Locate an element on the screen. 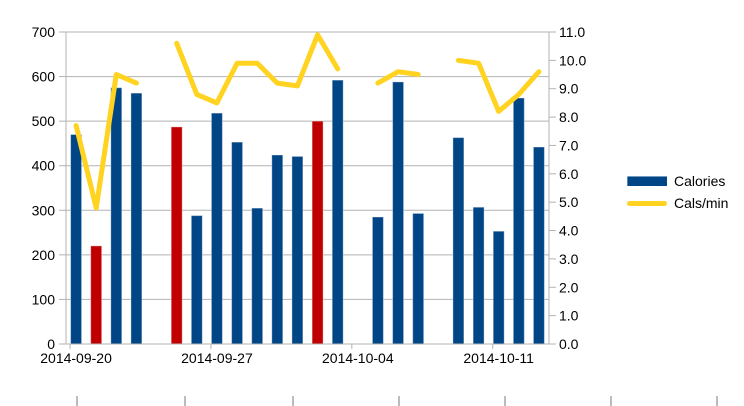  right-axis-tick-label: 10.0 is located at coordinates (572, 60).